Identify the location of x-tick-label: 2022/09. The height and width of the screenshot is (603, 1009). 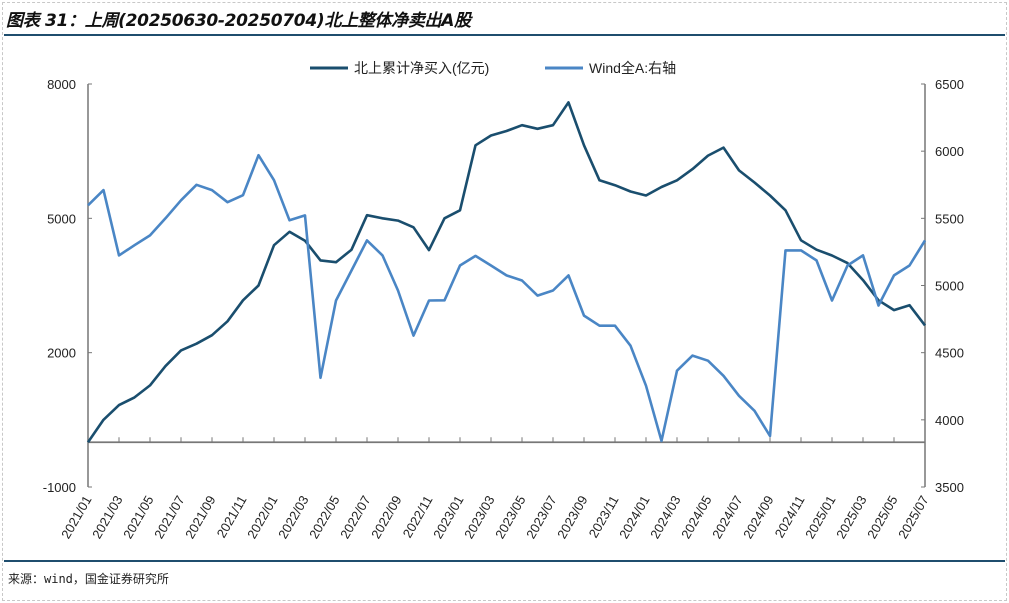
(386, 517).